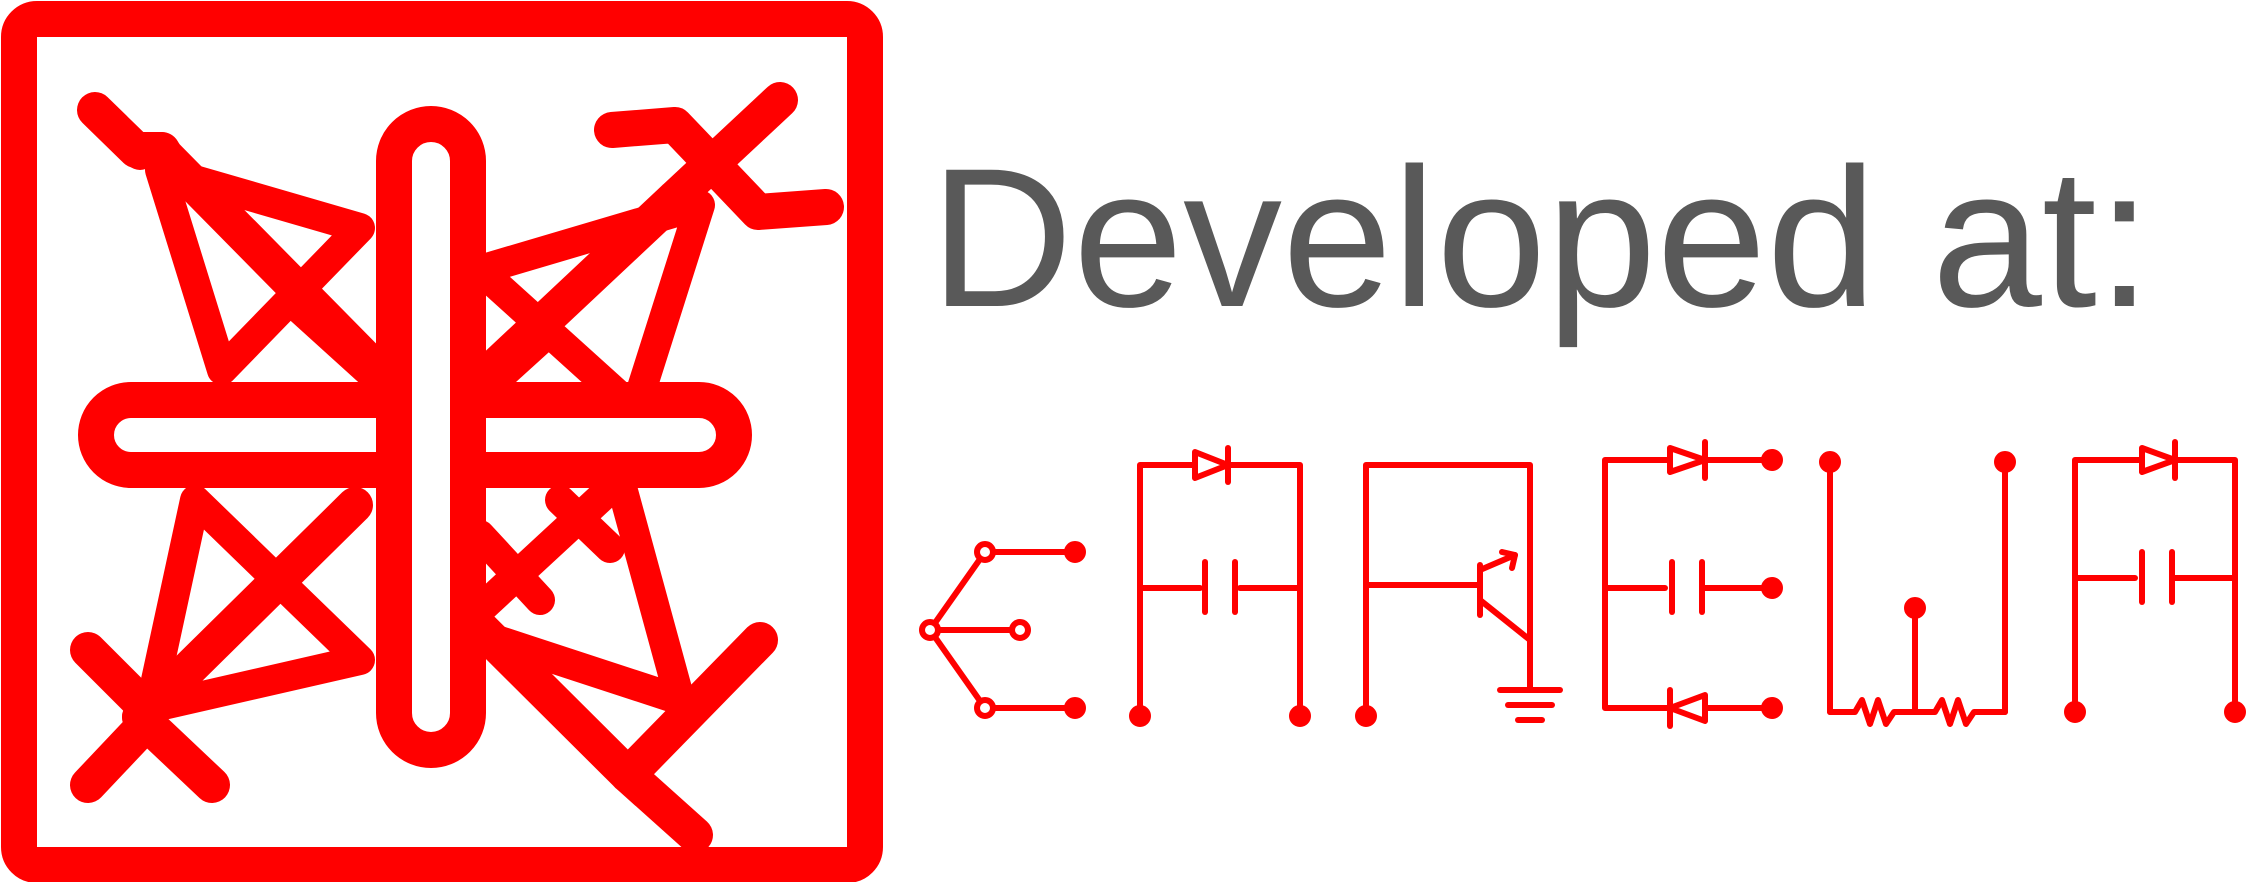 The image size is (2250, 882). I want to click on headline-text: Developed at:, so click(1541, 237).